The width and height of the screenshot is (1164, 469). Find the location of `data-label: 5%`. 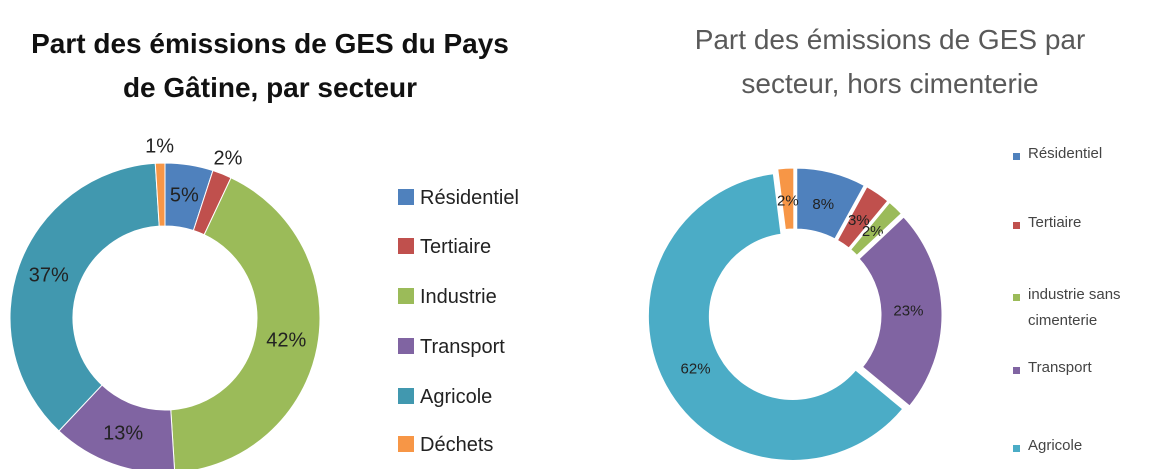

data-label: 5% is located at coordinates (184, 195).